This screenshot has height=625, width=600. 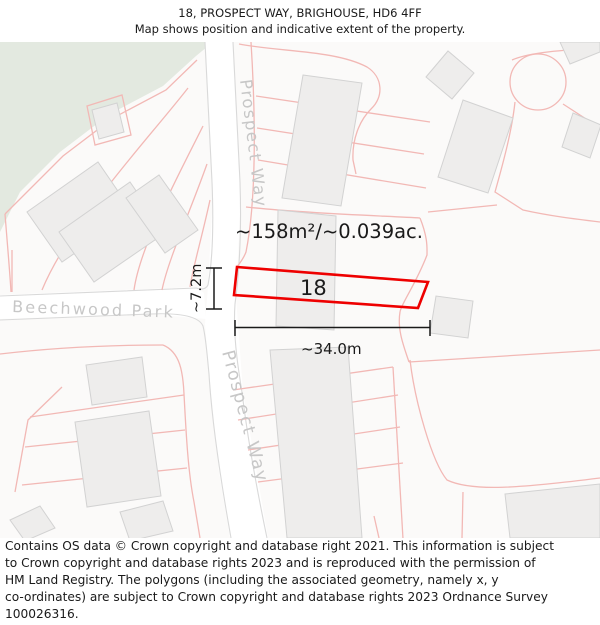 I want to click on page-title: 18, PROSPECT WAY, BRIGHOUSE, HD6 4FF, so click(x=300, y=13).